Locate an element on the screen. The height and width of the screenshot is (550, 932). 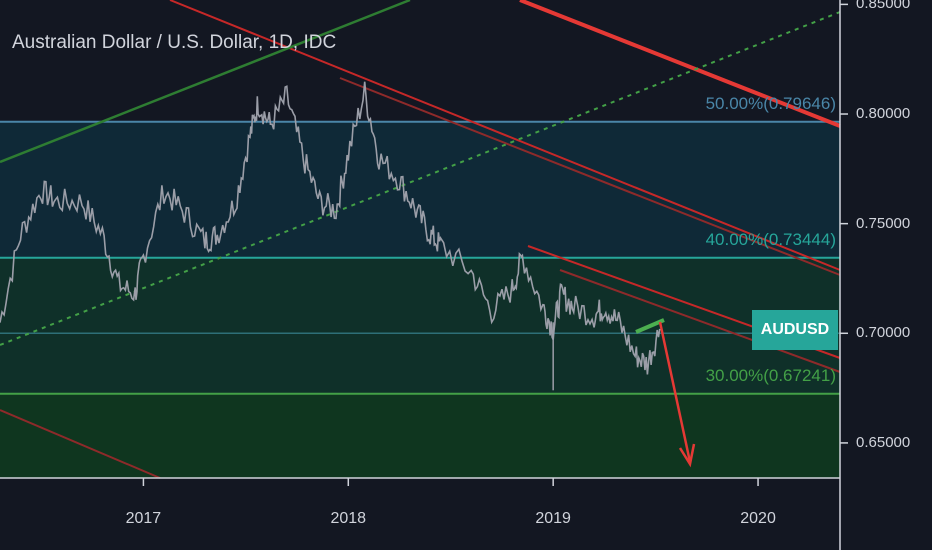
y-tick-label: 0.85000 is located at coordinates (883, 6).